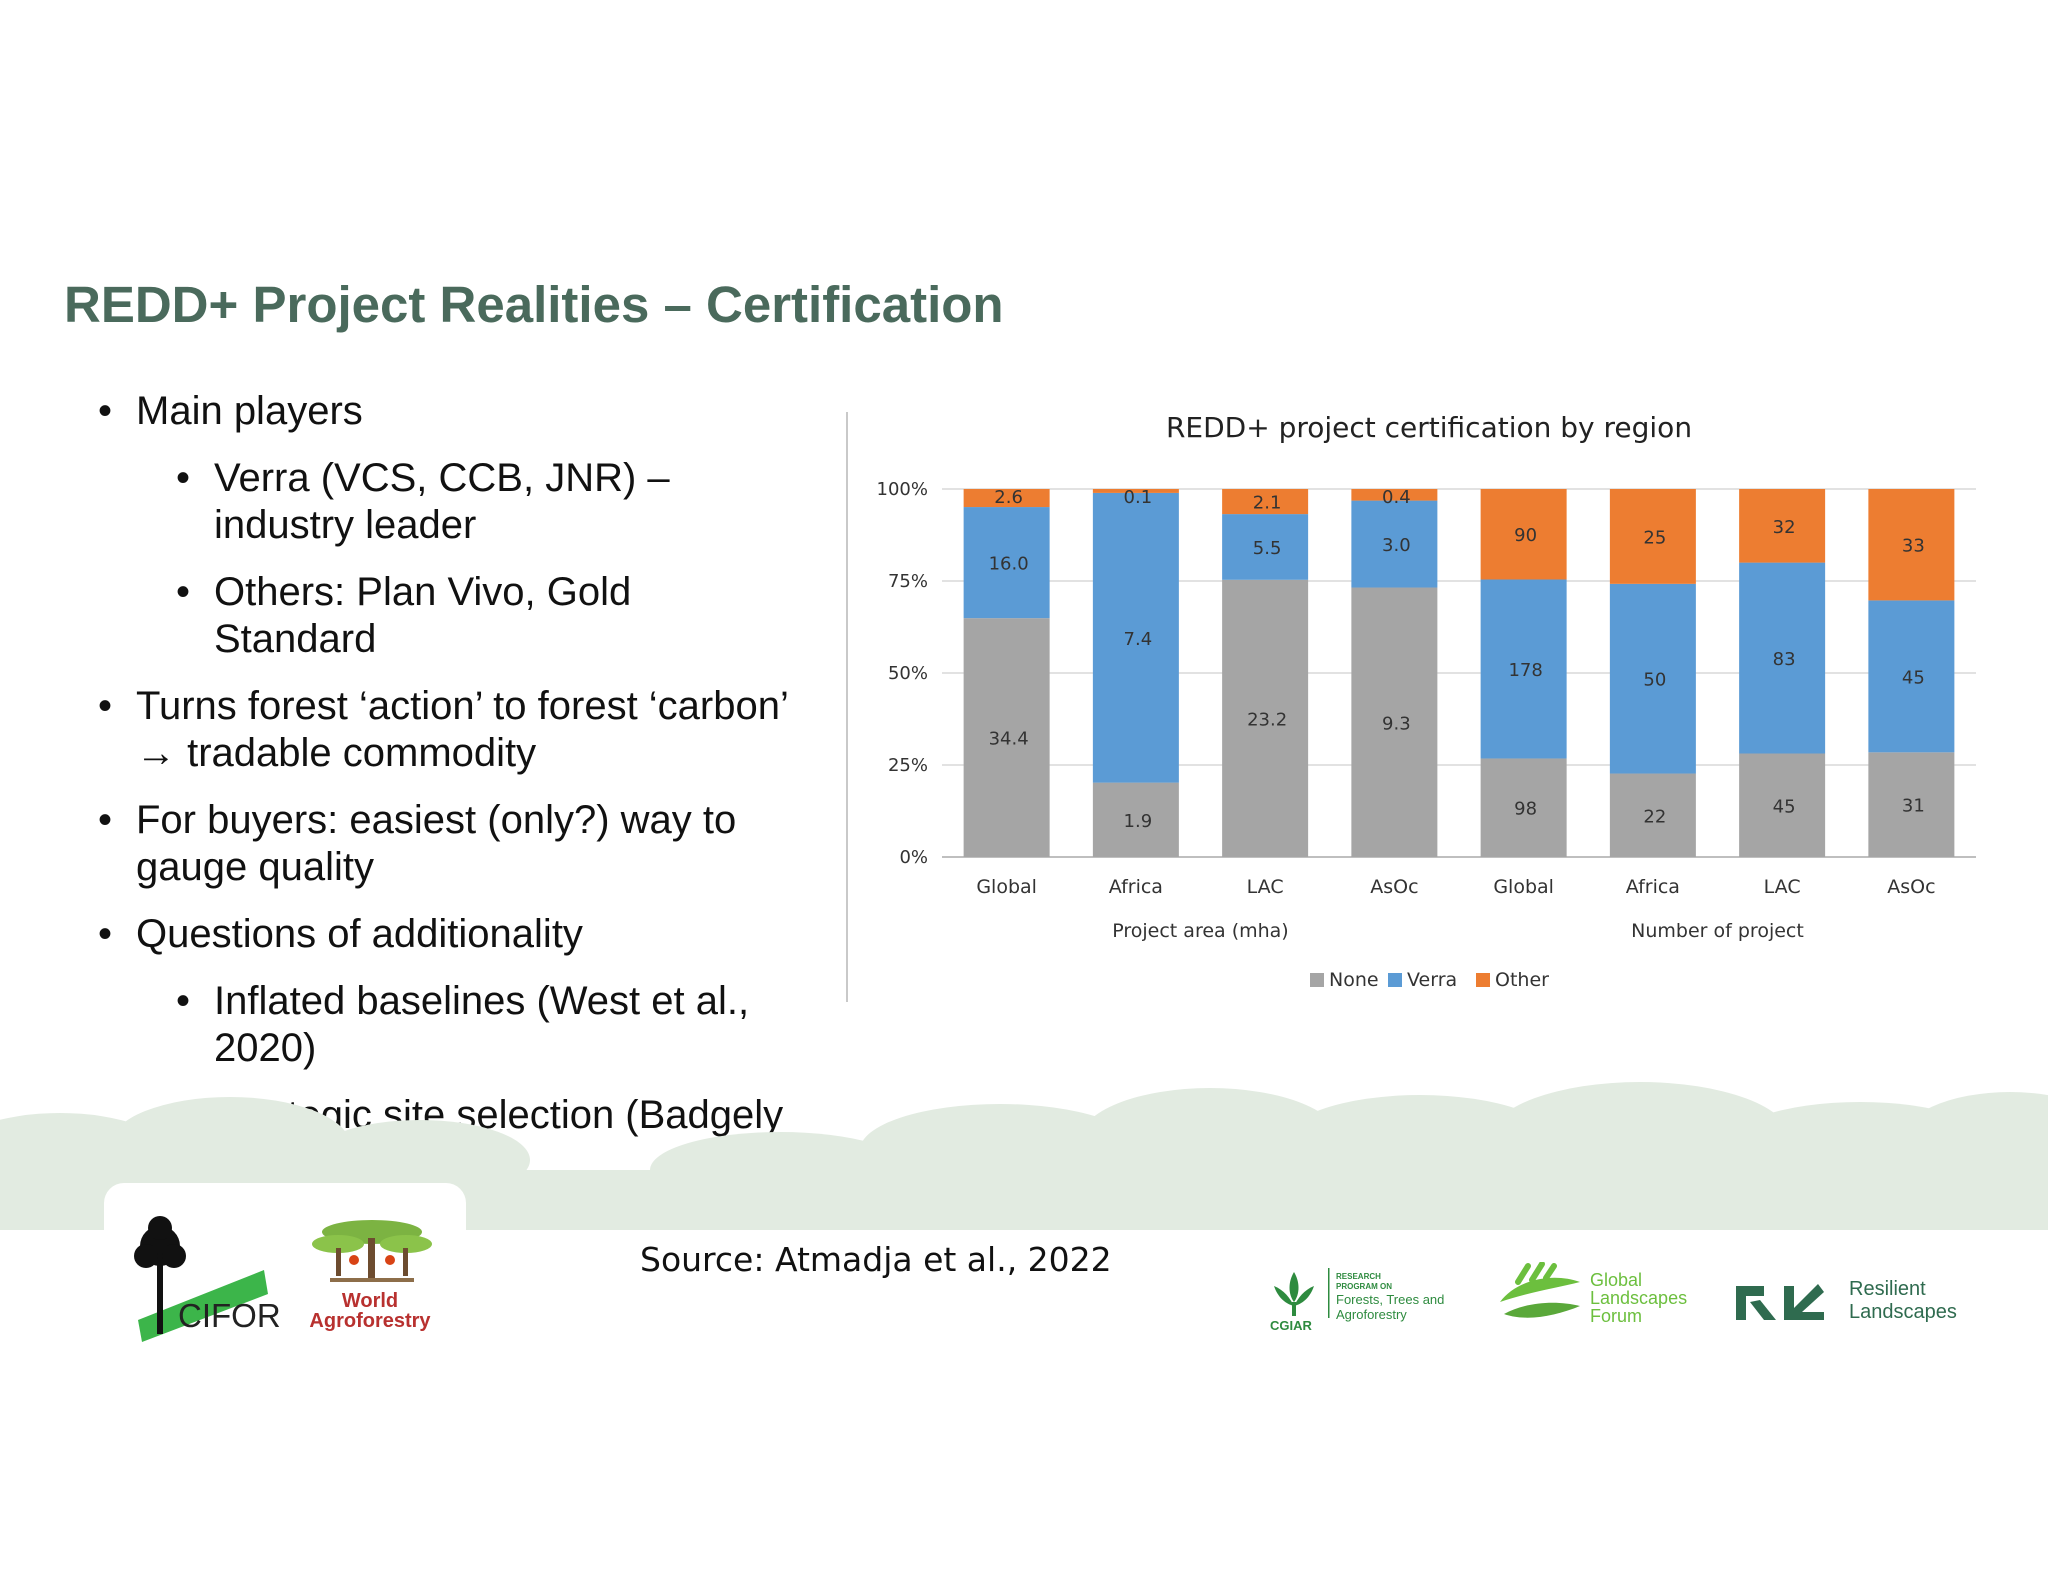 The image size is (2048, 1582). Describe the element at coordinates (1200, 931) in the screenshot. I see `group-label: Project area (mha)` at that location.